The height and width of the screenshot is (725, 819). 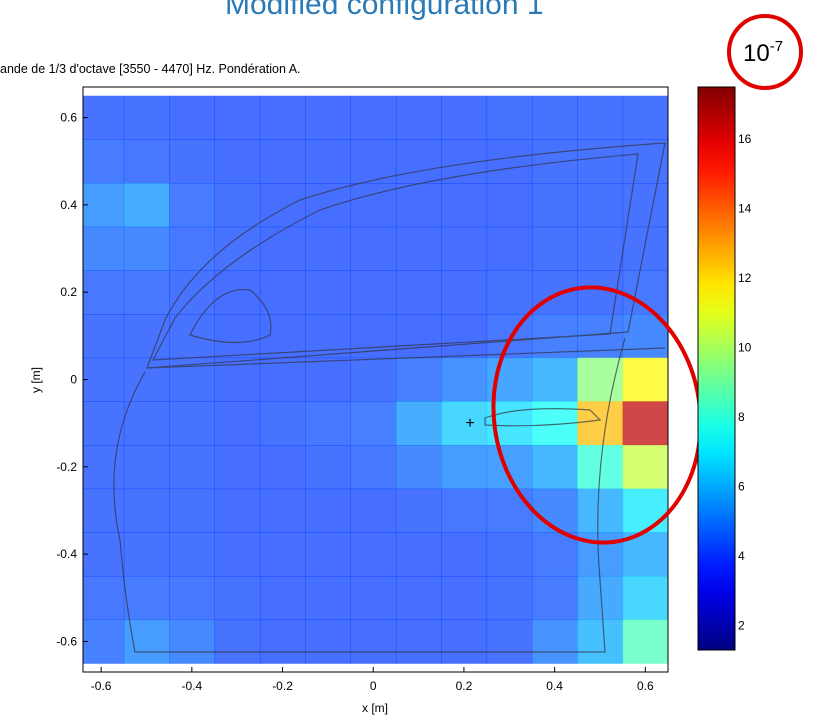 I want to click on x-tick-label: 0.2, so click(x=464, y=686).